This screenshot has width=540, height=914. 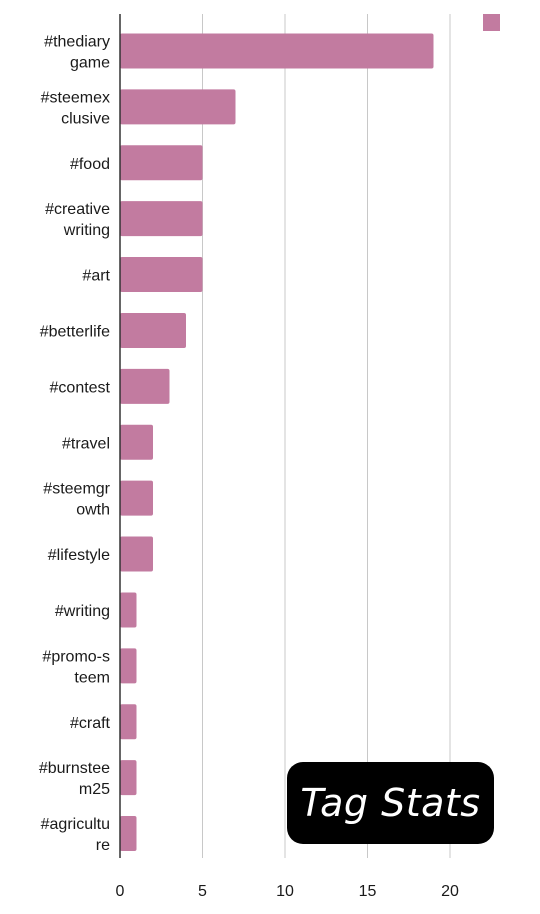 I want to click on category-label: #writing, so click(x=82, y=611).